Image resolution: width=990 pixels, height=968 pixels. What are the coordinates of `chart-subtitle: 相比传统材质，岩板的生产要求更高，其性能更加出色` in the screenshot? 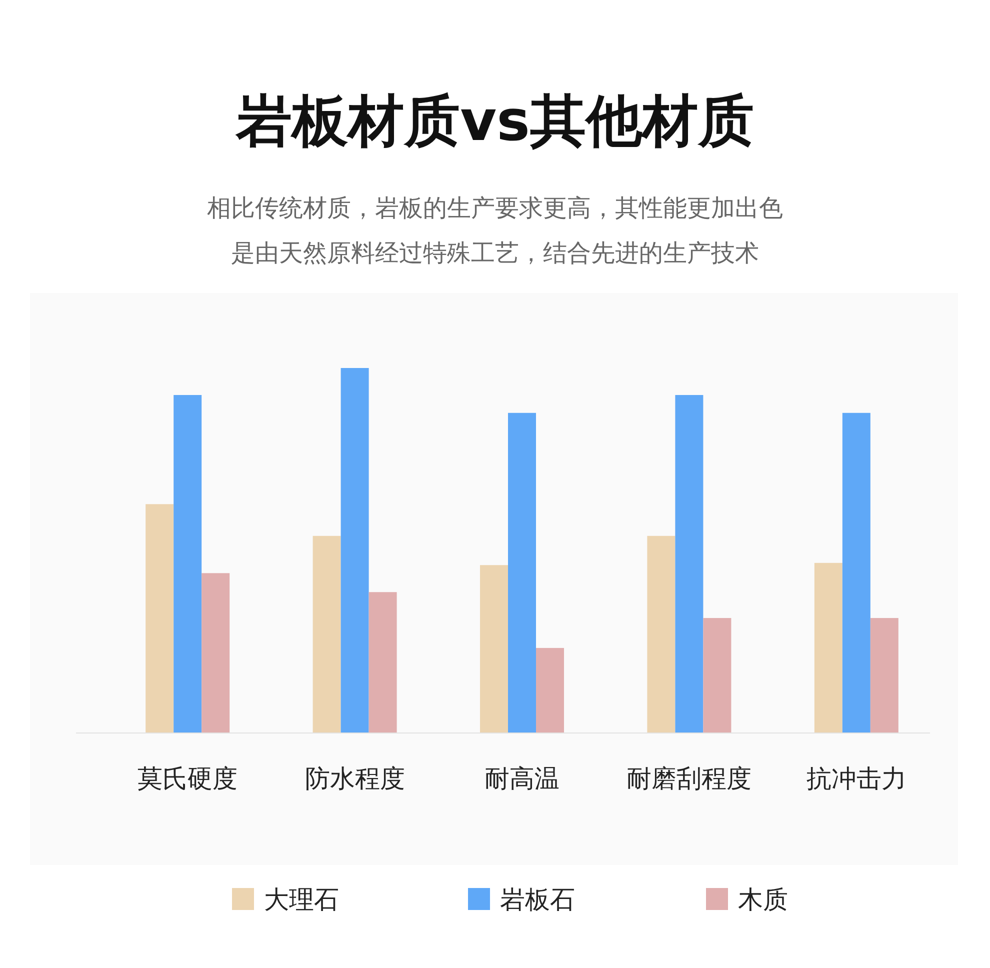 It's located at (495, 208).